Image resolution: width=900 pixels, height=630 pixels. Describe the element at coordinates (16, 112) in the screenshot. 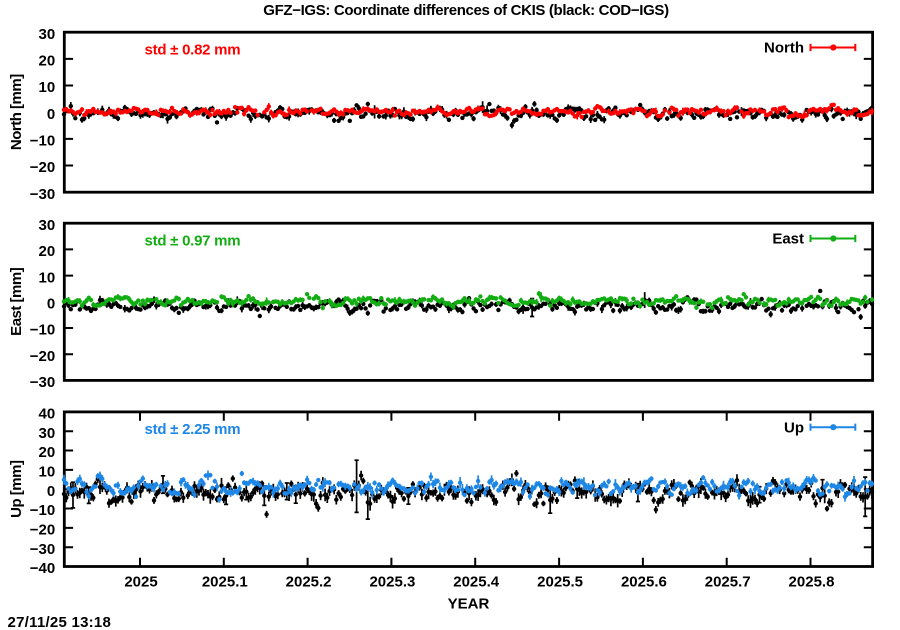

I see `svg-text: North [mm]` at that location.